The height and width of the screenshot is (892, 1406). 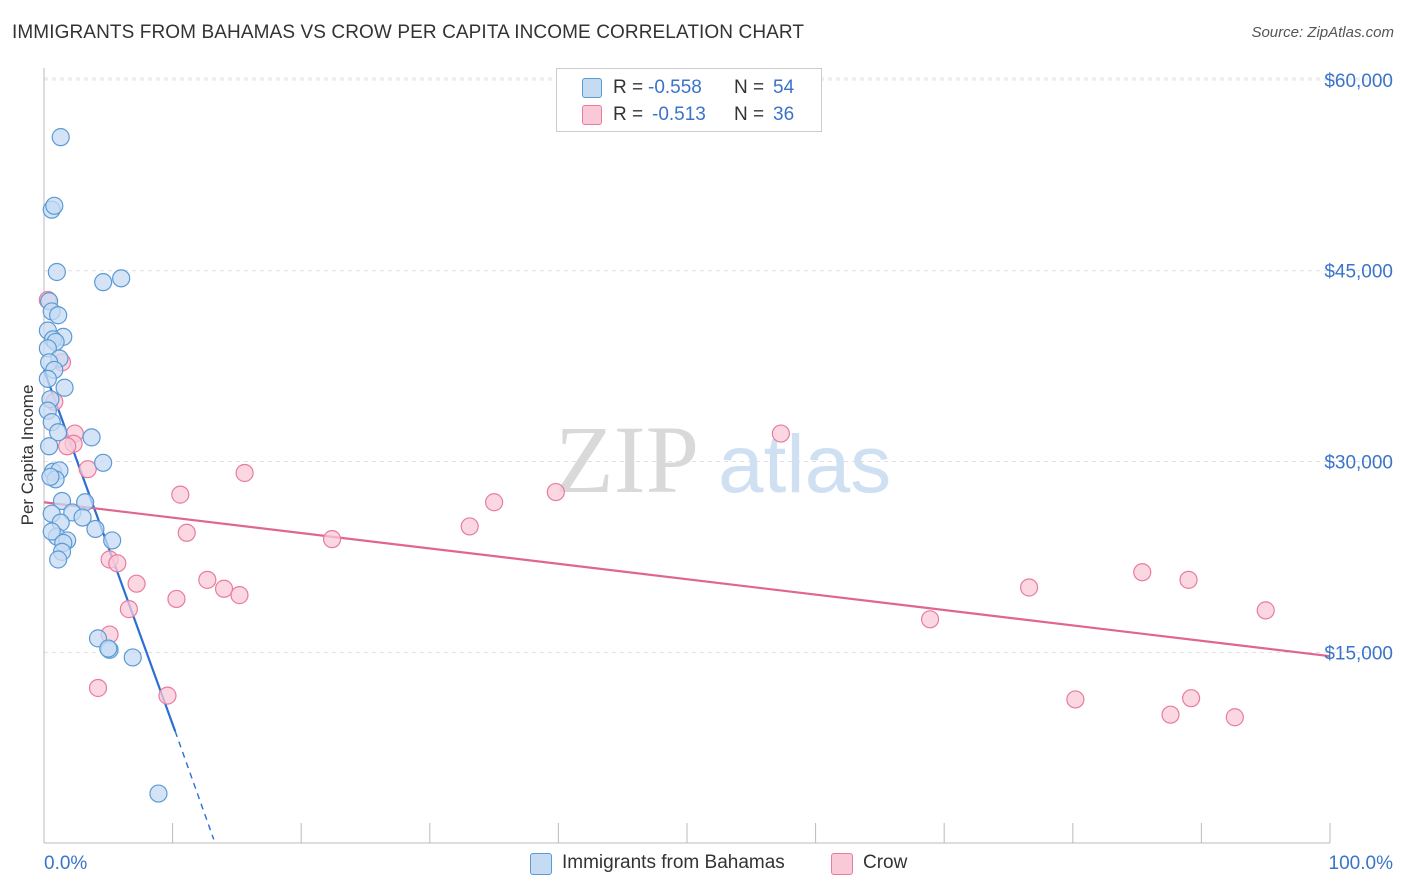 I want to click on legend-row-bahamas: R = -0.558 N = 54, so click(x=689, y=87).